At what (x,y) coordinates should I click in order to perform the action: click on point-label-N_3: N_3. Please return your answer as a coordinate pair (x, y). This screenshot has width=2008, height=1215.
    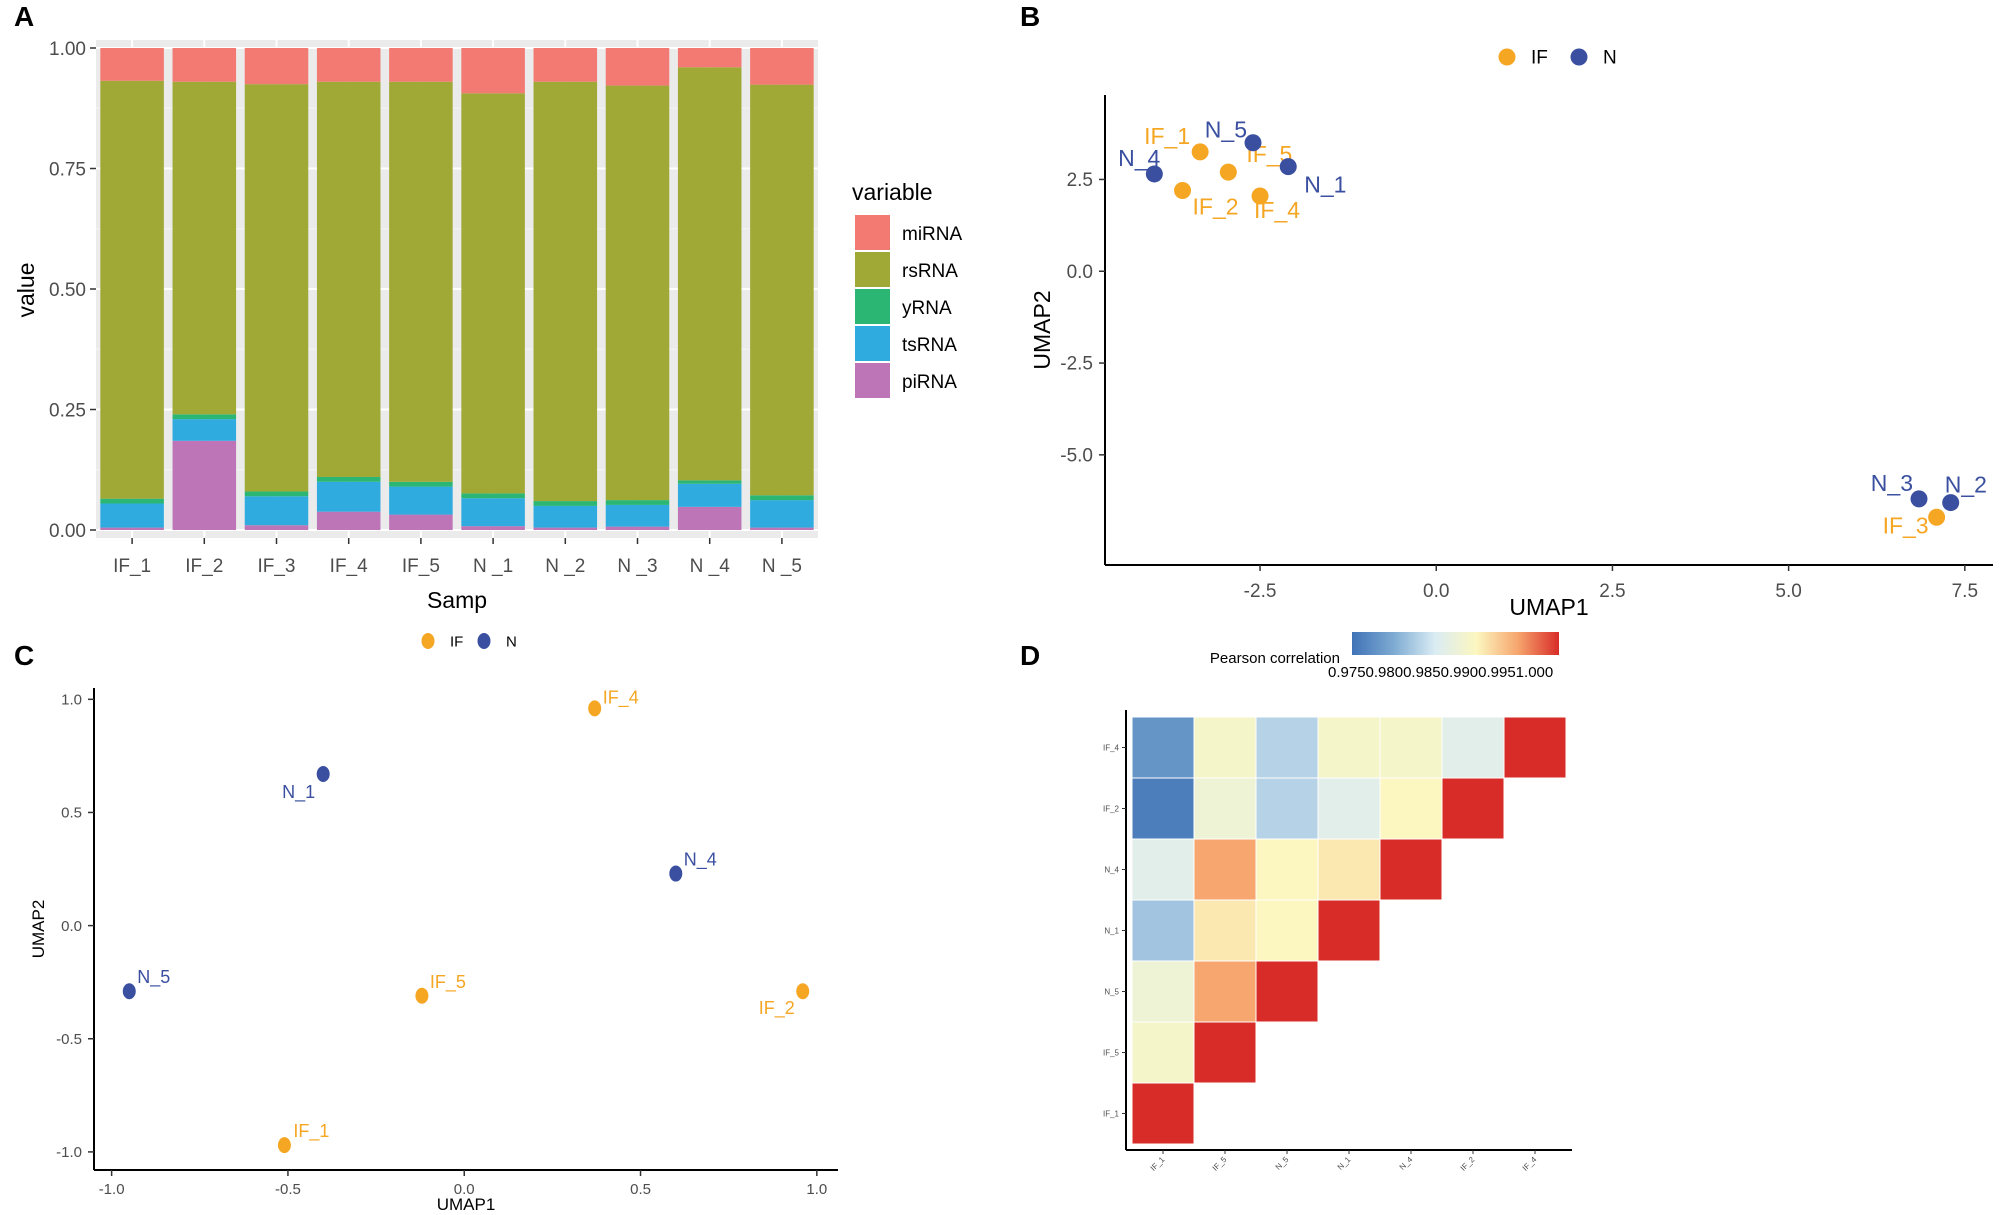
    Looking at the image, I should click on (1892, 483).